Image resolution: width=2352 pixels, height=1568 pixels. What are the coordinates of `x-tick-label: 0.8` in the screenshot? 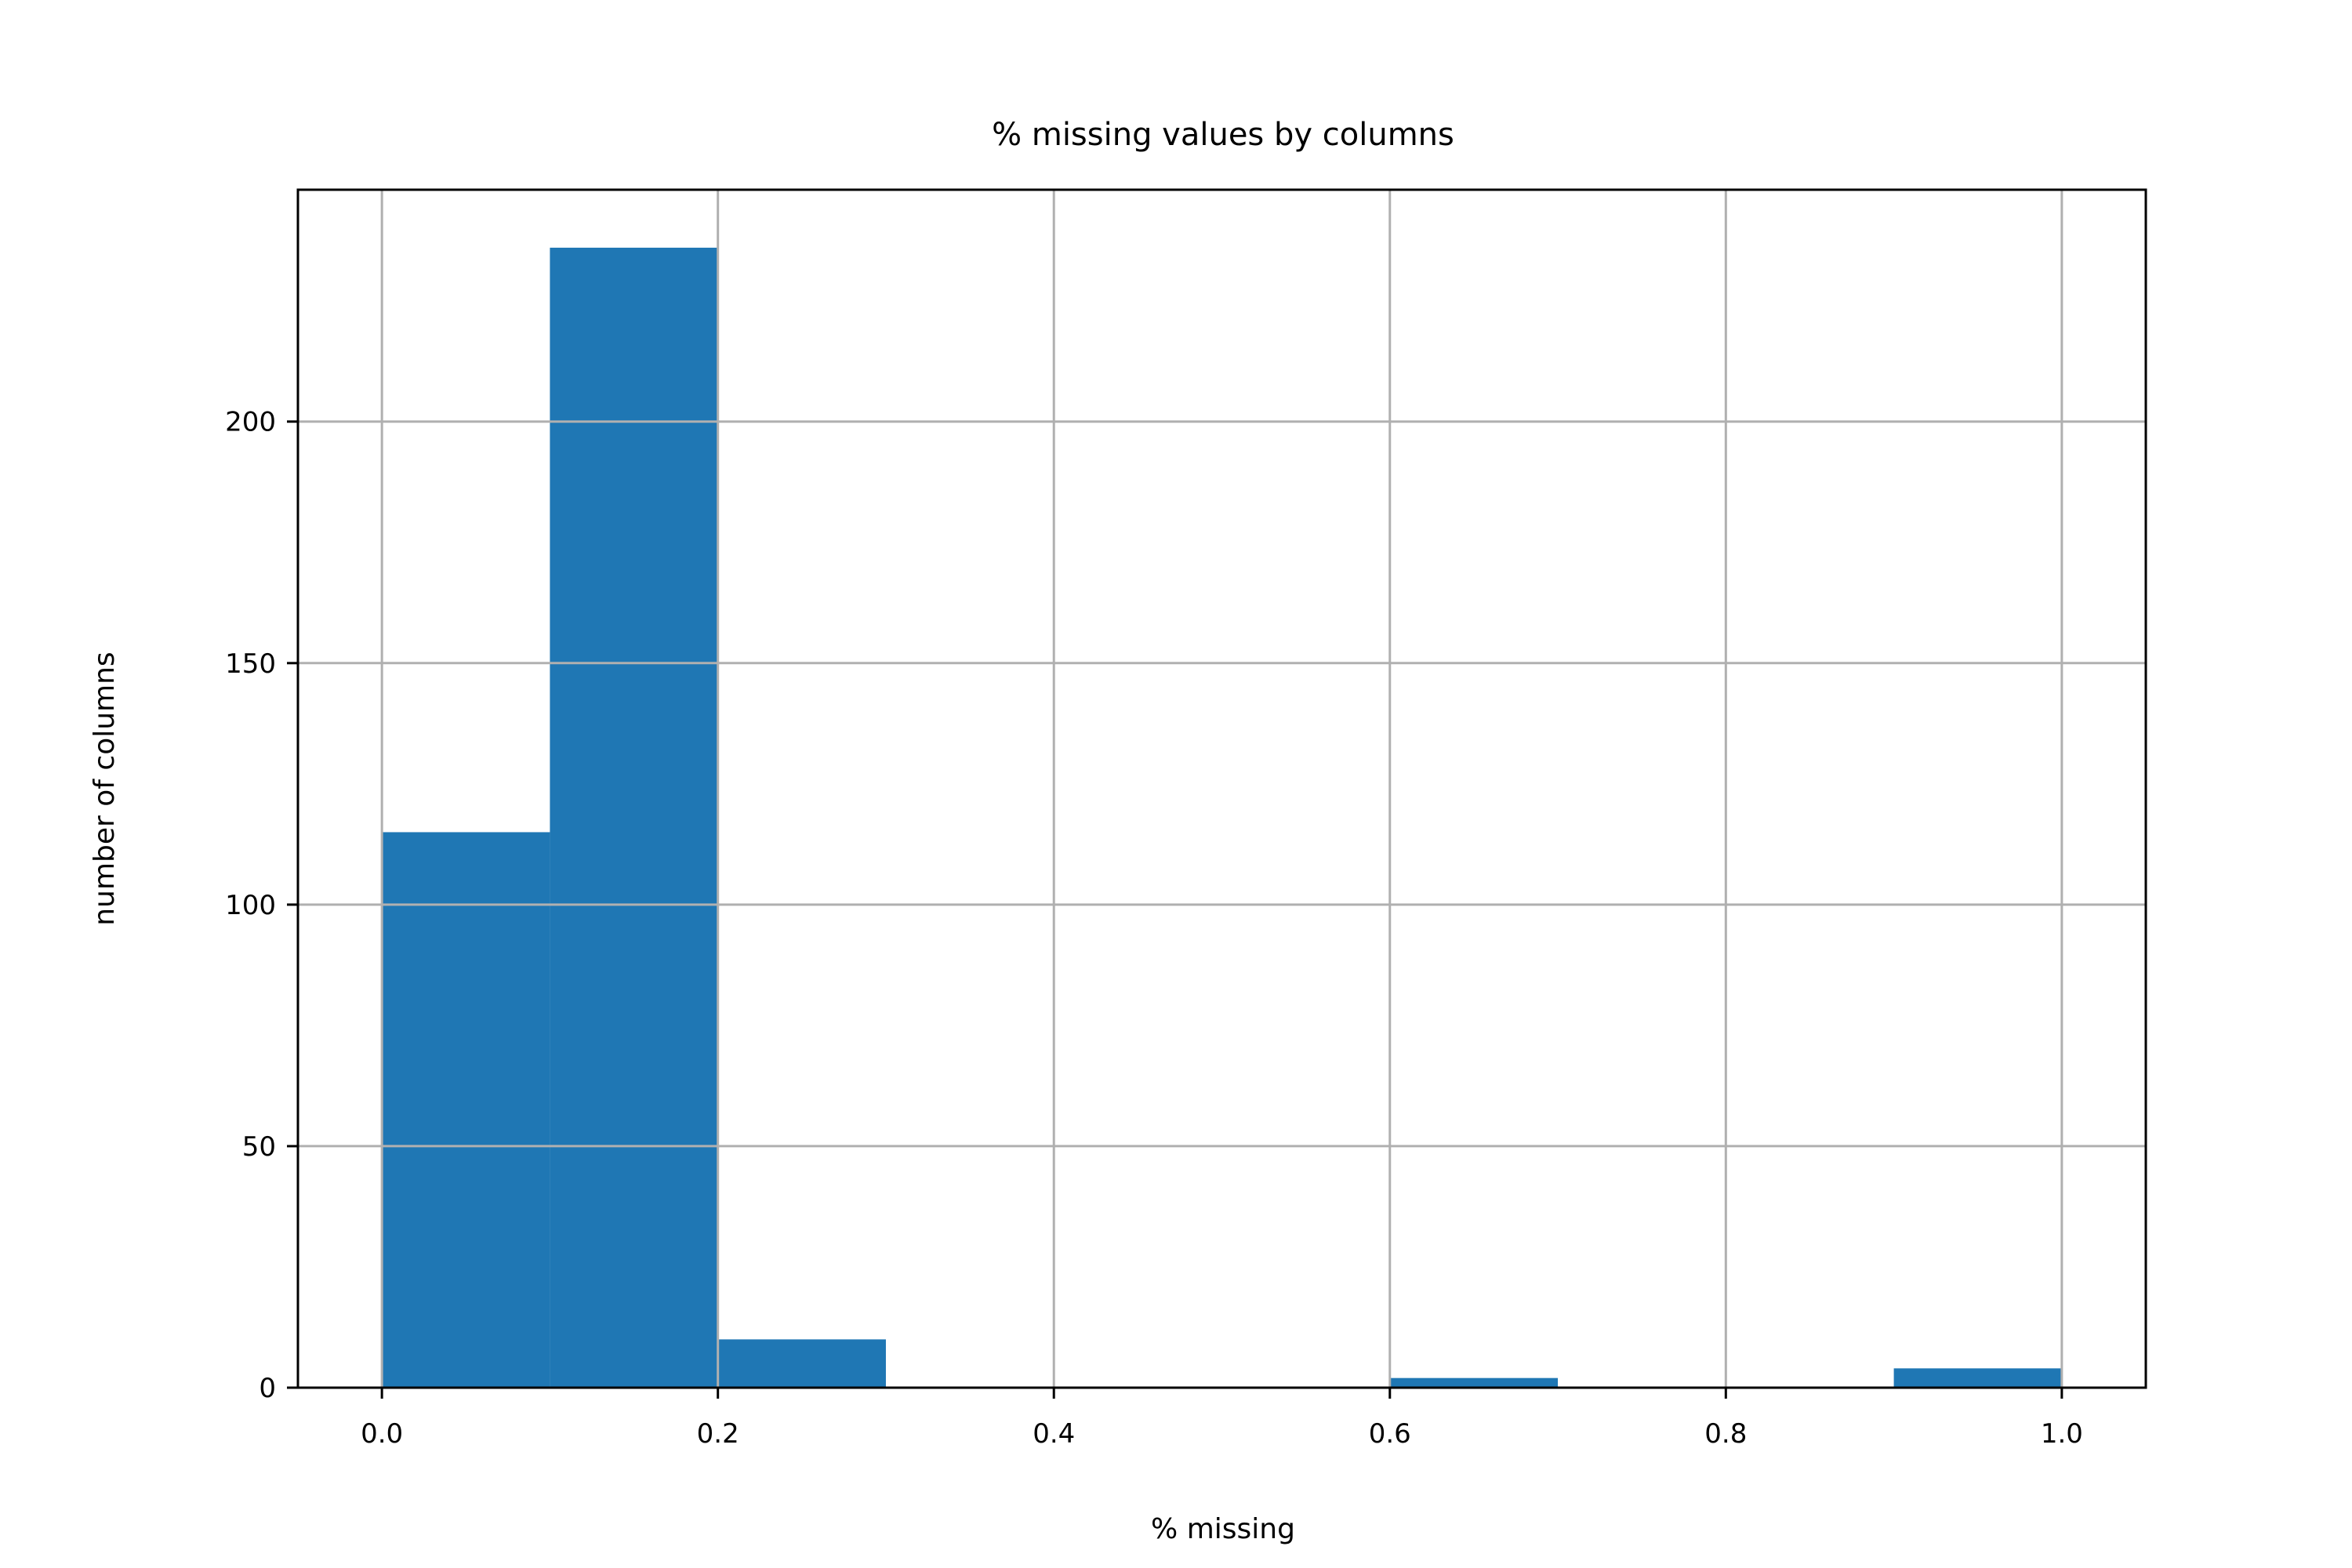 It's located at (1725, 1434).